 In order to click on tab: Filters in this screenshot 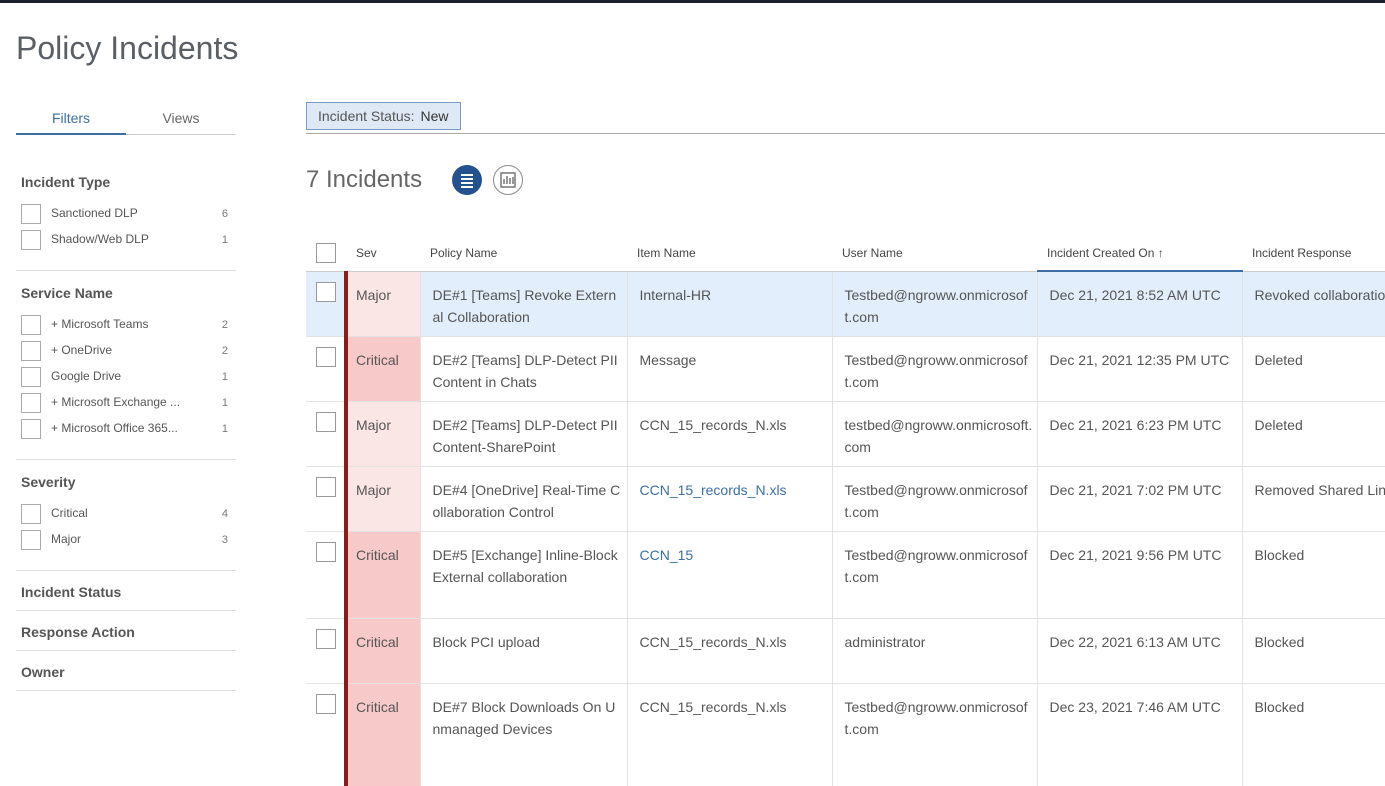, I will do `click(71, 122)`.